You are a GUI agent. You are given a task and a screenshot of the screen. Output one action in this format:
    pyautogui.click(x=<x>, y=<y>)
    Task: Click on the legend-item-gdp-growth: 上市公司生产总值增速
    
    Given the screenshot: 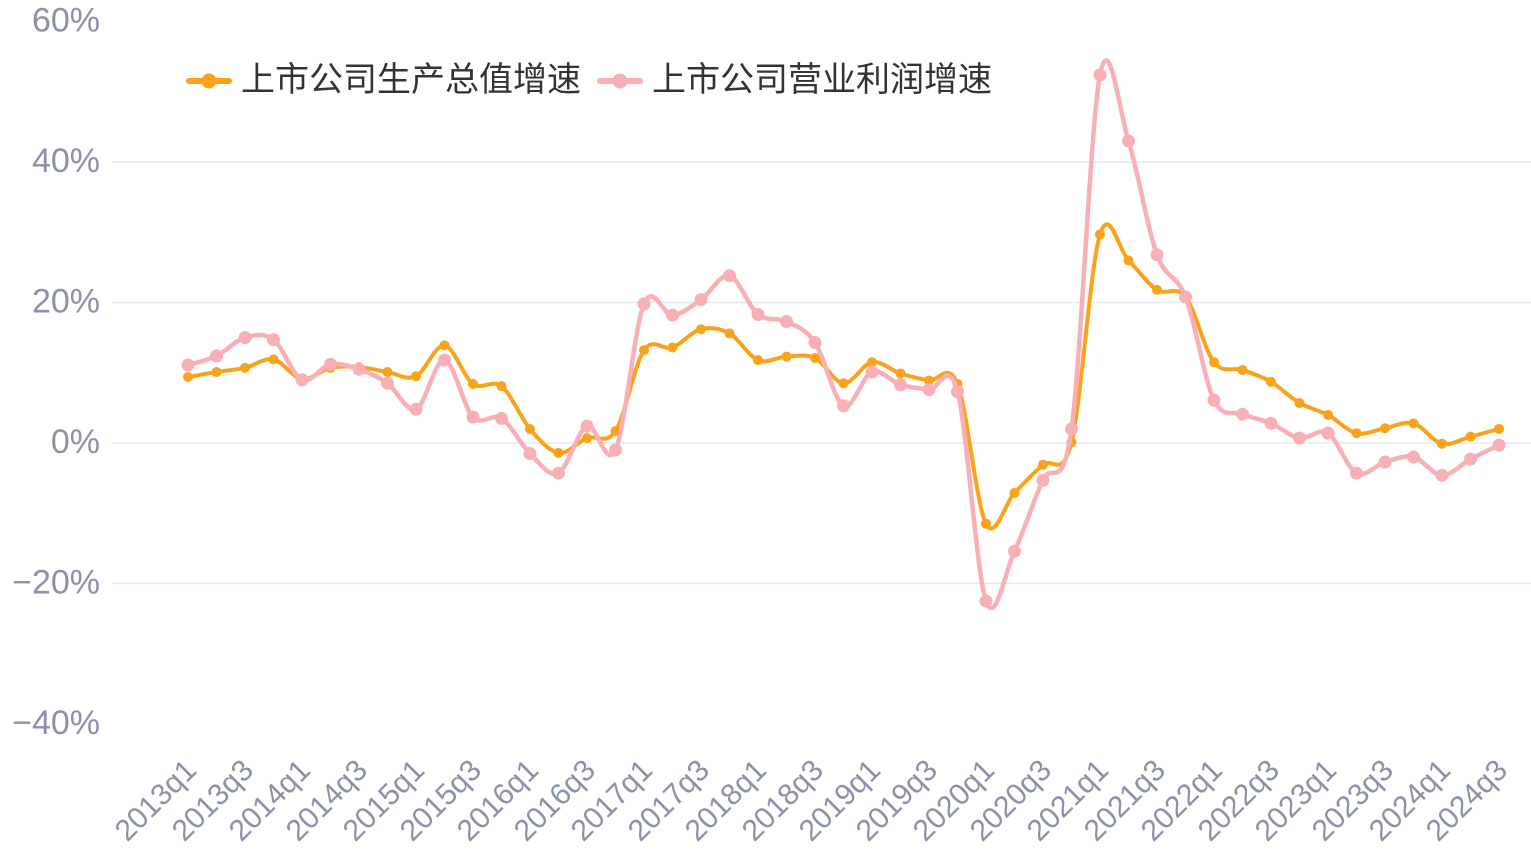 What is the action you would take?
    pyautogui.click(x=383, y=80)
    